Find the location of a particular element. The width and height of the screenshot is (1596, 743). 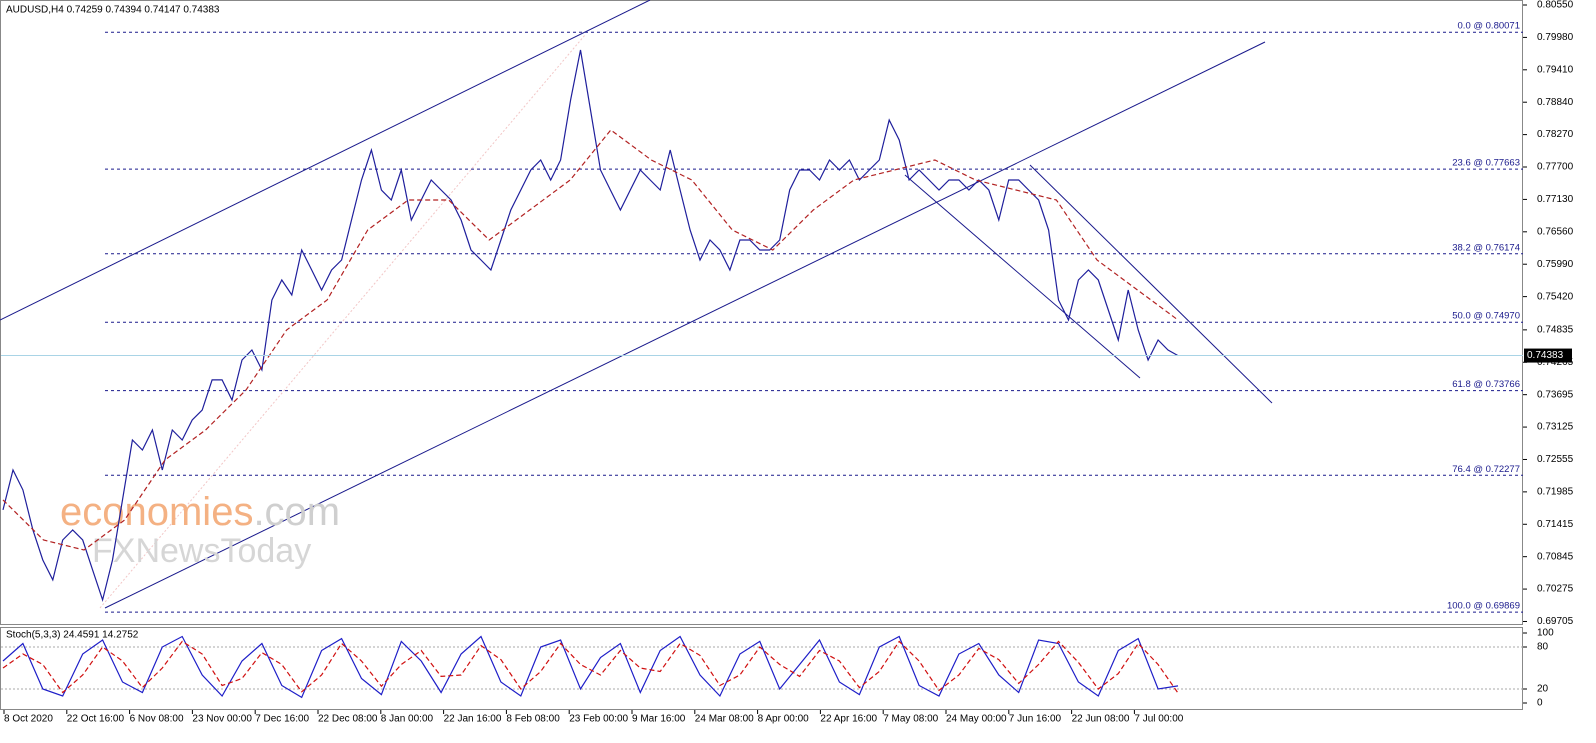

fib-label: 61.8 @ 0.73766 is located at coordinates (1486, 384).